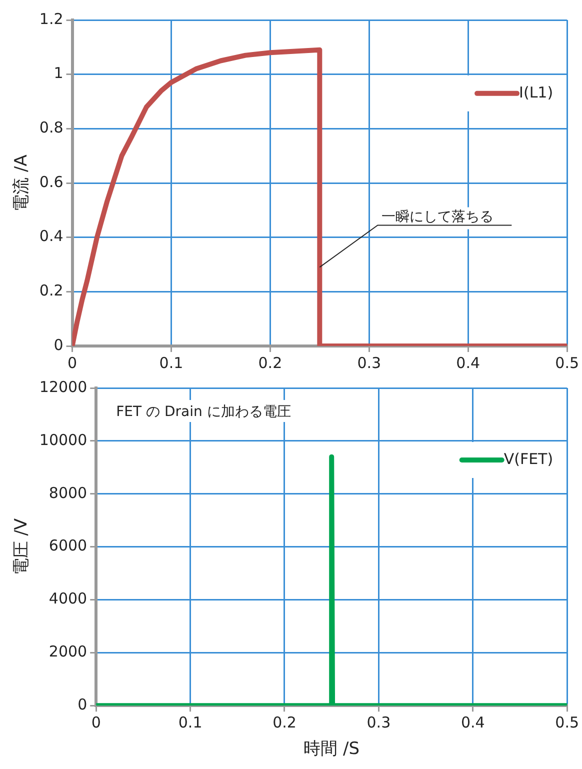  Describe the element at coordinates (332, 749) in the screenshot. I see `x-axis-title: 時間 /S` at that location.